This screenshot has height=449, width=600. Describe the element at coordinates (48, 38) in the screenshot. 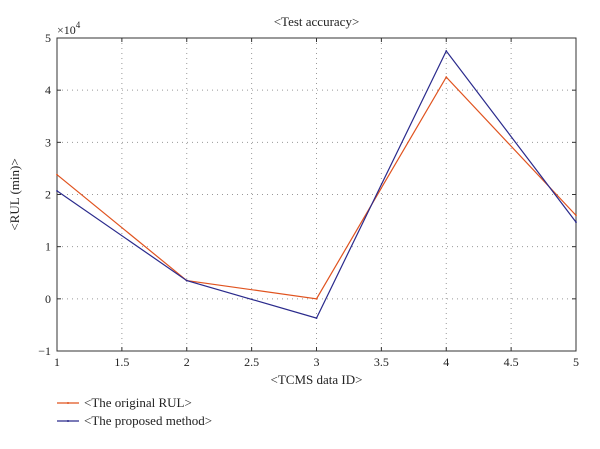

I see `y-tick-label: 5` at that location.